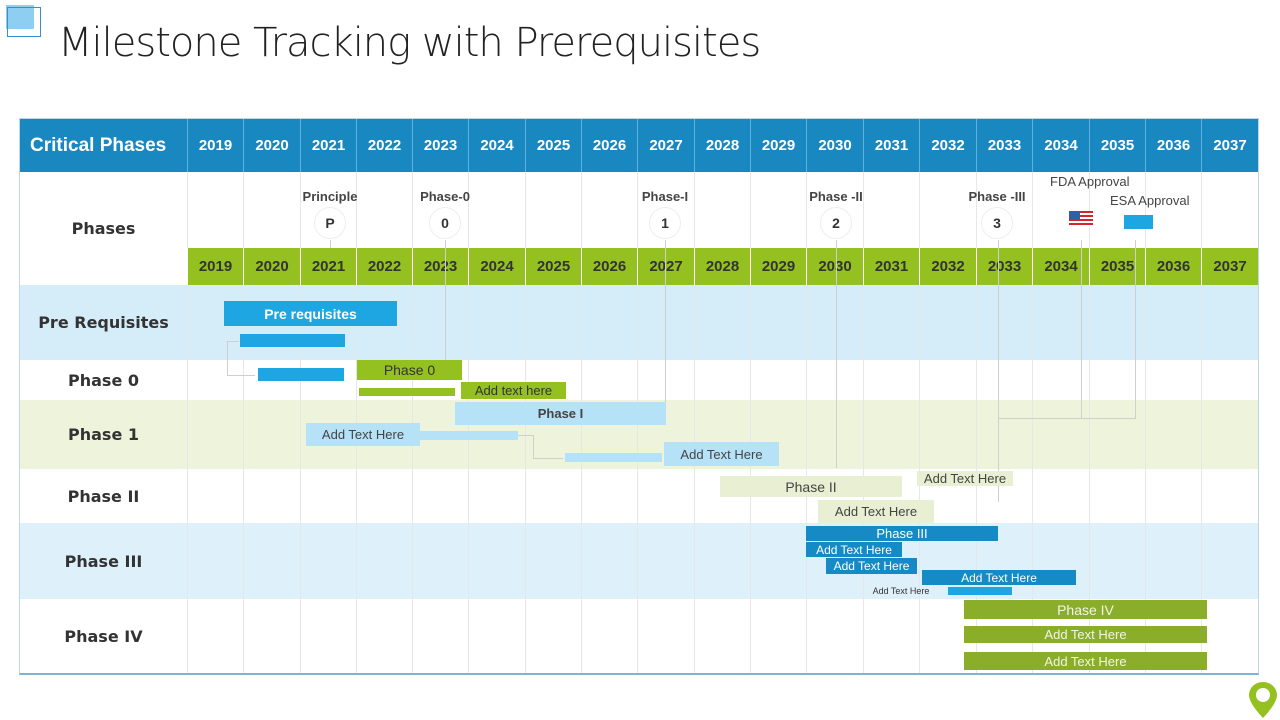 Image resolution: width=1280 pixels, height=720 pixels. What do you see at coordinates (980, 591) in the screenshot?
I see `bar-phase3-sub4` at bounding box center [980, 591].